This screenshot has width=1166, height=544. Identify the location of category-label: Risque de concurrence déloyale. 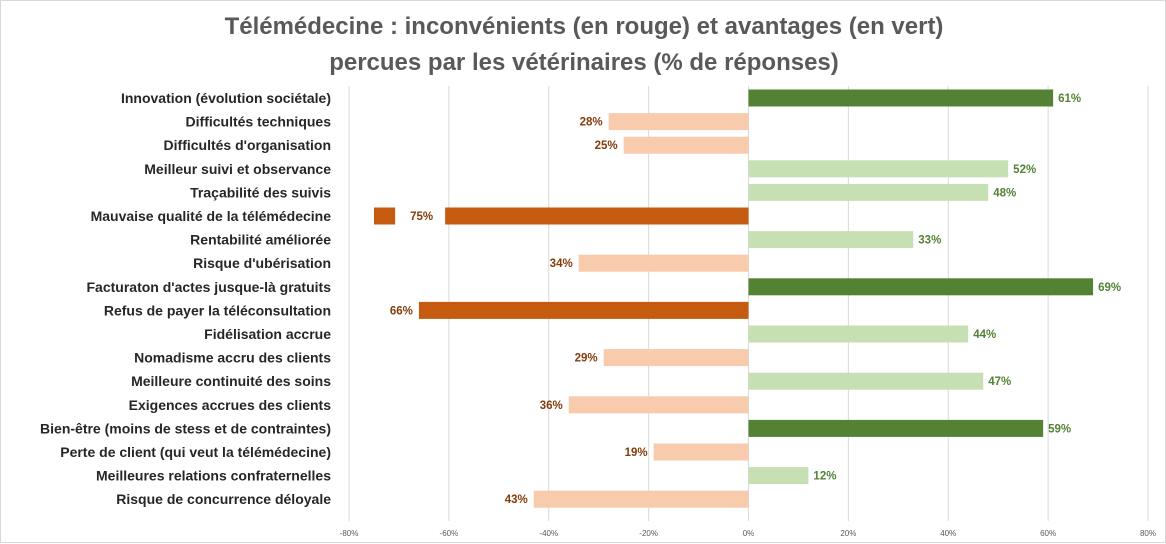
(223, 499).